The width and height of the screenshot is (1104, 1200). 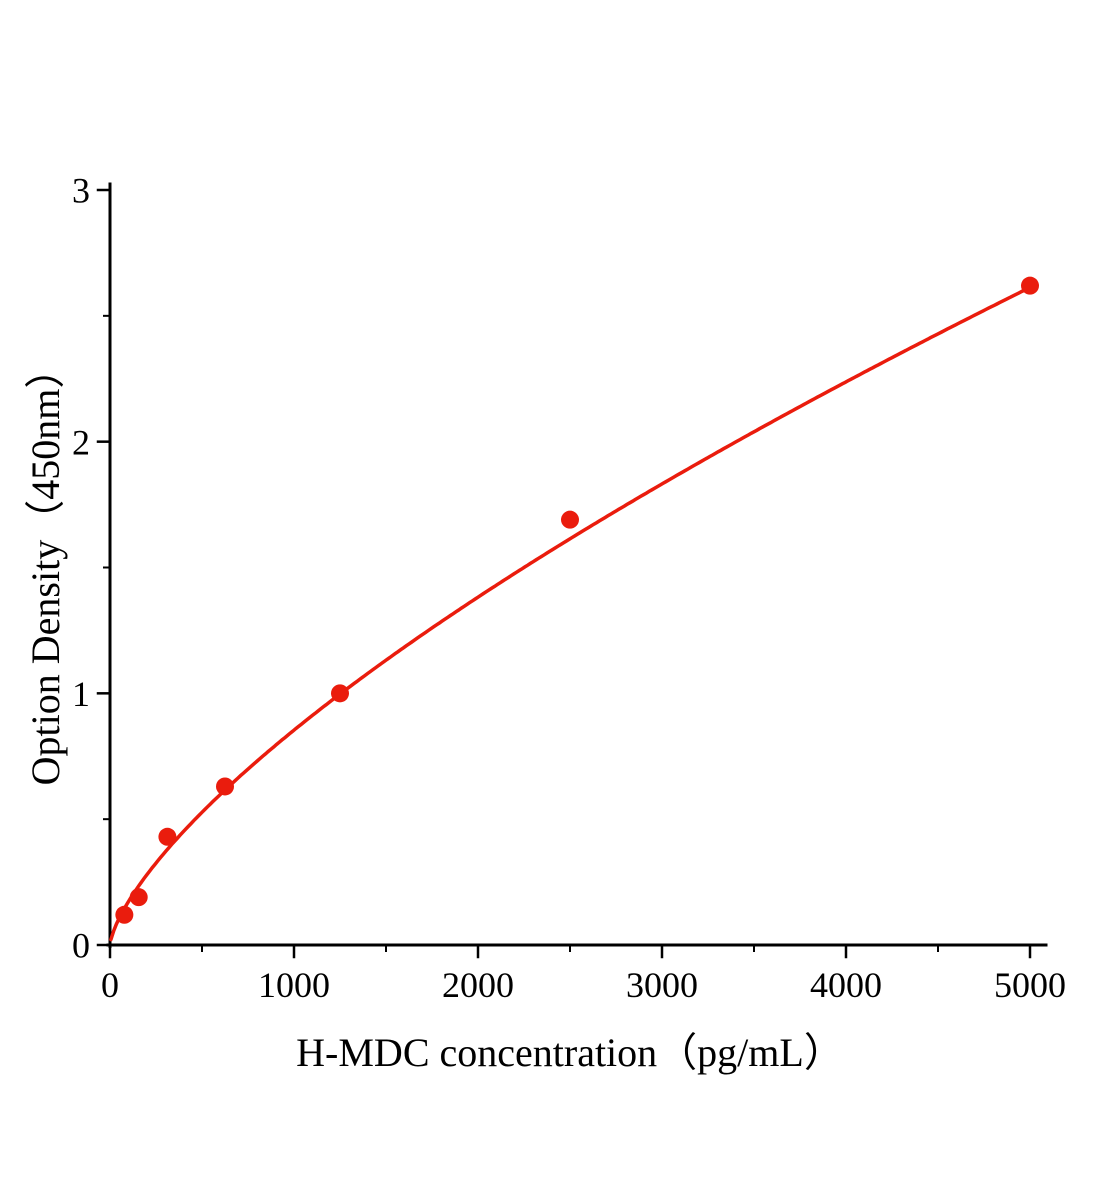 I want to click on y-tick-label: 1, so click(x=81, y=694).